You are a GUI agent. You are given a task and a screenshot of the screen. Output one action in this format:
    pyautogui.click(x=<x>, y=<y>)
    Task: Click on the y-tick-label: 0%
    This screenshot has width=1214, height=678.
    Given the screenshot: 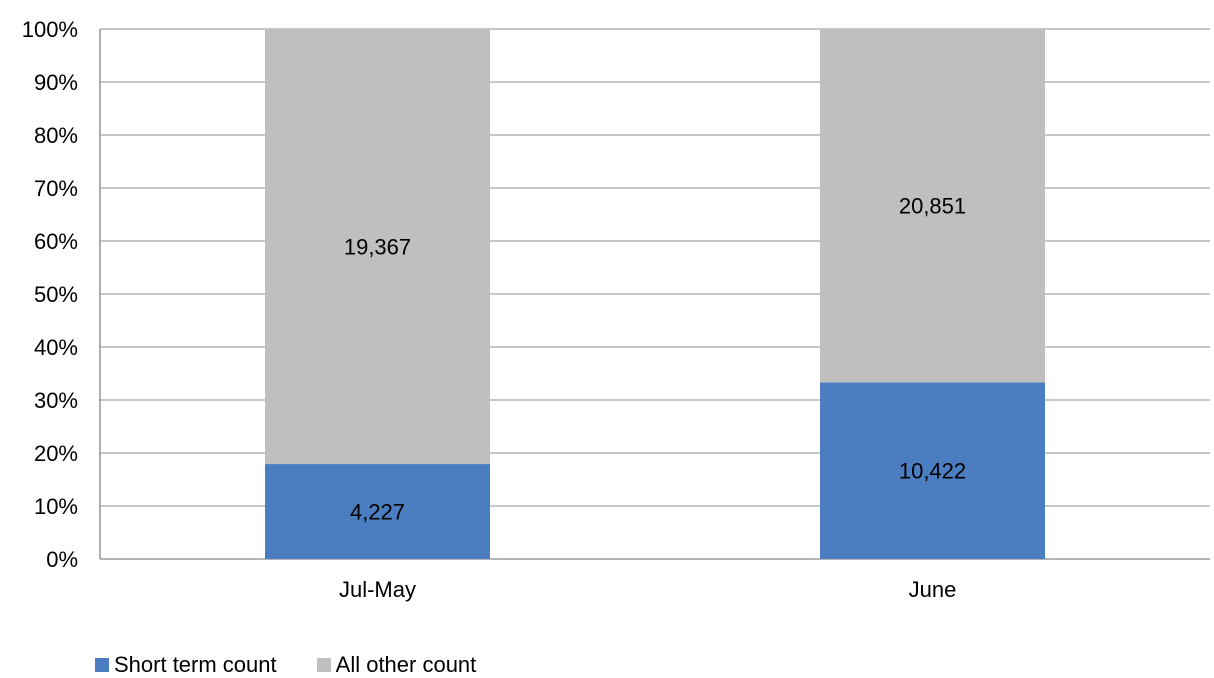 What is the action you would take?
    pyautogui.click(x=62, y=559)
    